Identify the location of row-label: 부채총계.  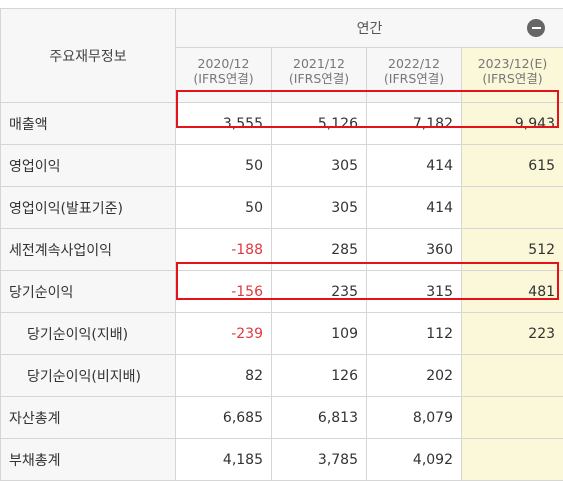
(88, 460).